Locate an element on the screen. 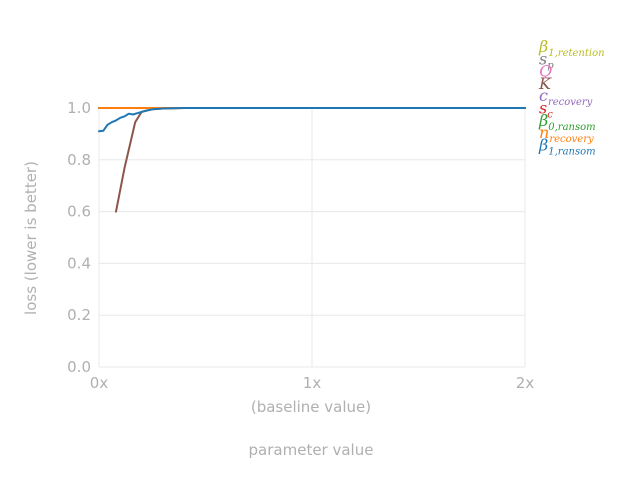  x-tick-label-2: 2x is located at coordinates (525, 383).